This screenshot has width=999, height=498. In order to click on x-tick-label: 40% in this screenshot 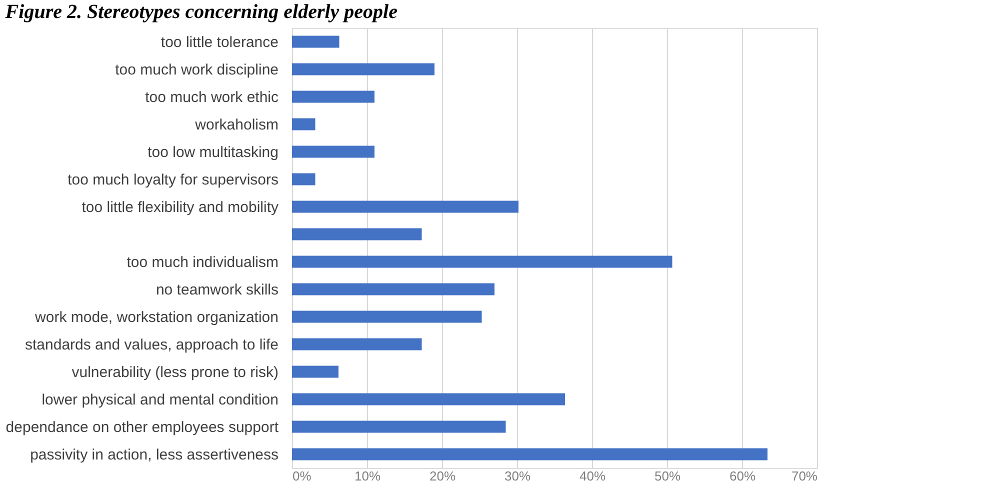, I will do `click(592, 476)`.